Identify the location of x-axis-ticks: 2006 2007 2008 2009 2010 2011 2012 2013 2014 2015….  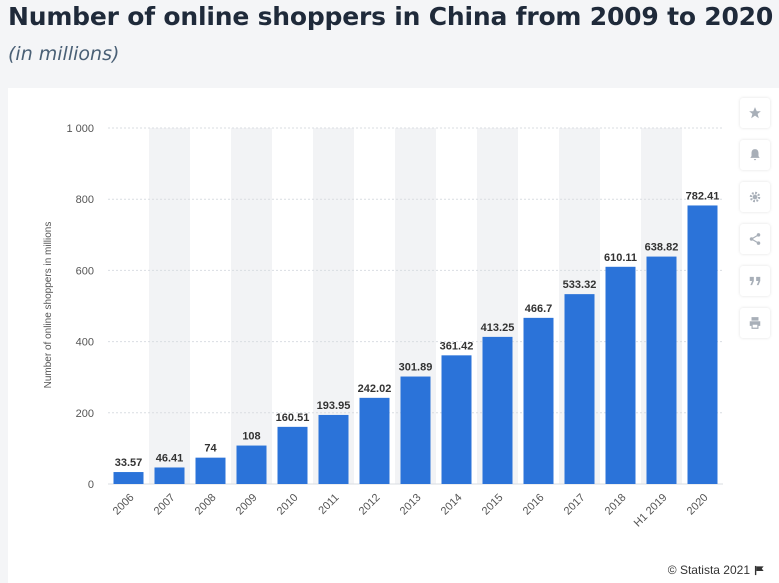
(411, 511).